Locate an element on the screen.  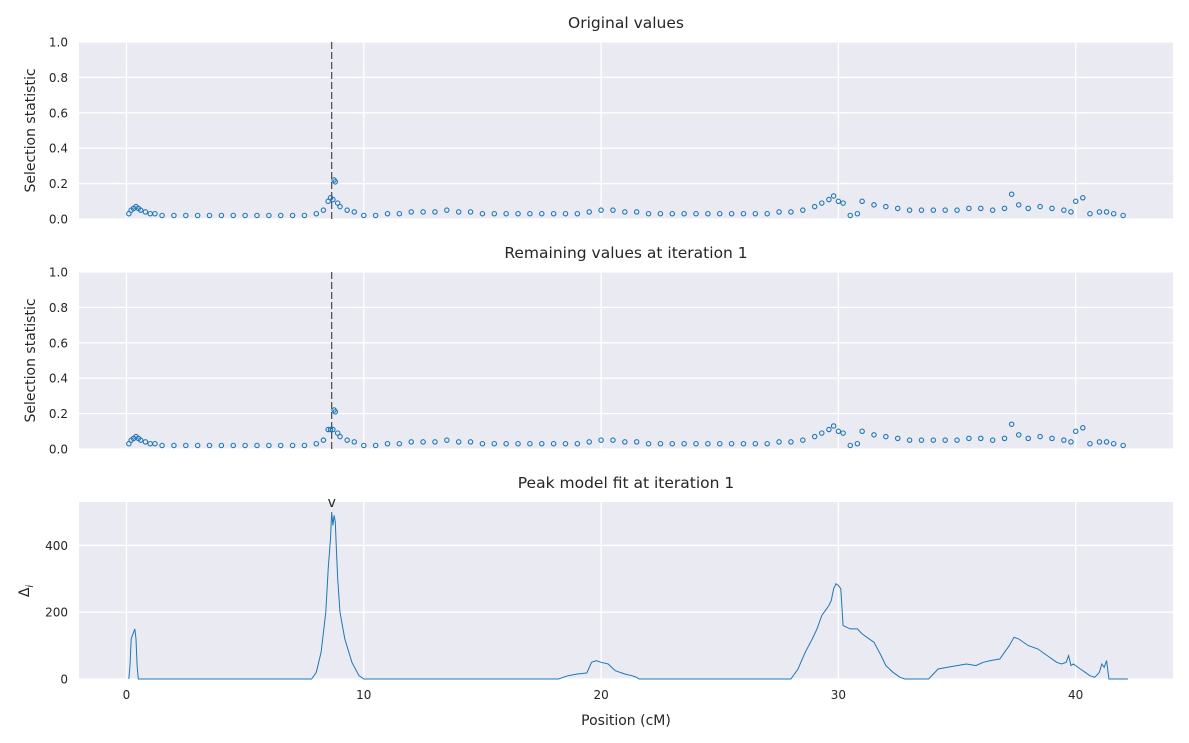
x-axis-label: Position (cM) is located at coordinates (626, 721).